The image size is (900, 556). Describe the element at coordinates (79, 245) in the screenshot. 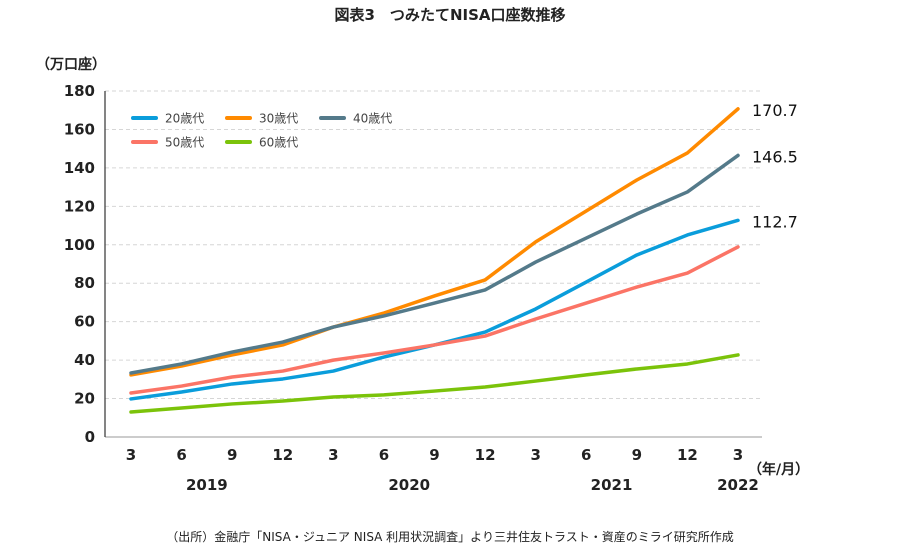

I see `y-tick-label: 100` at that location.